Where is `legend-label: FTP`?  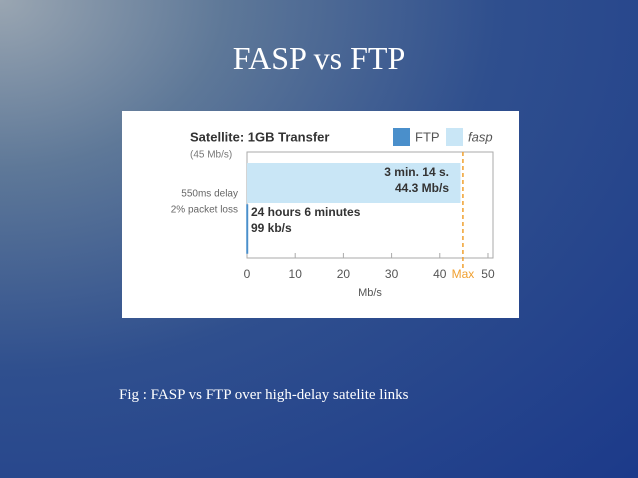 legend-label: FTP is located at coordinates (427, 136).